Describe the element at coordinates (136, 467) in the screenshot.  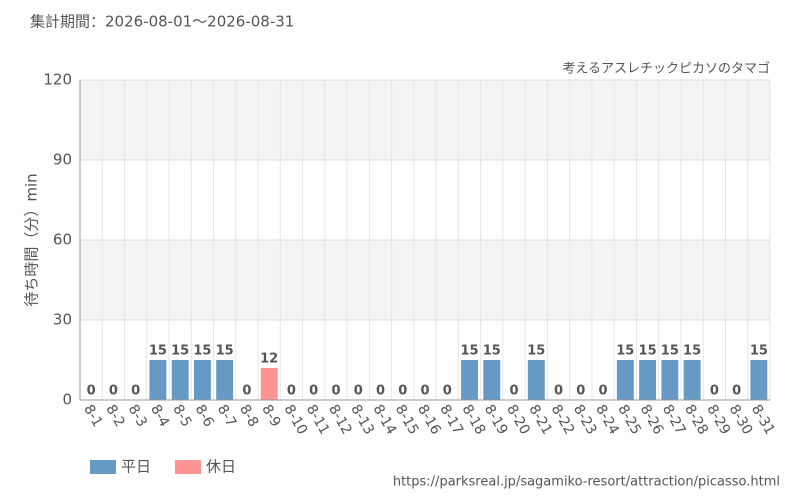
I see `legend-label: 平日` at that location.